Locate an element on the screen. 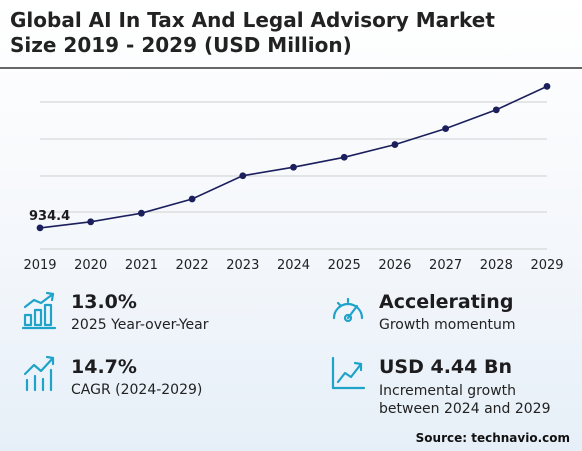 The width and height of the screenshot is (582, 451). stat-momentum-value: Accelerating is located at coordinates (446, 302).